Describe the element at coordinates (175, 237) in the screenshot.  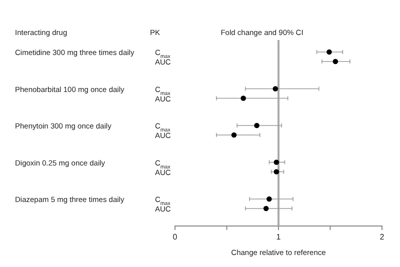
I see `x-tick-label: 0` at that location.